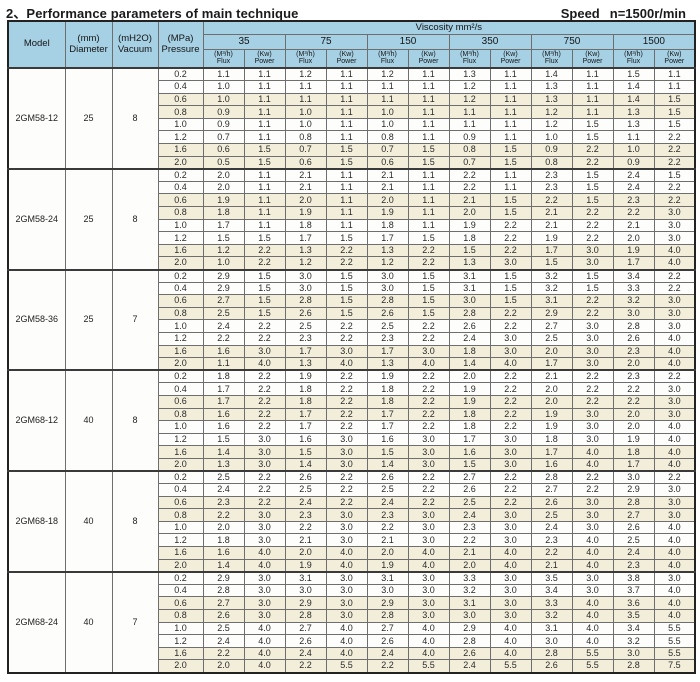  What do you see at coordinates (580, 13) in the screenshot?
I see `speed-word: Speed` at bounding box center [580, 13].